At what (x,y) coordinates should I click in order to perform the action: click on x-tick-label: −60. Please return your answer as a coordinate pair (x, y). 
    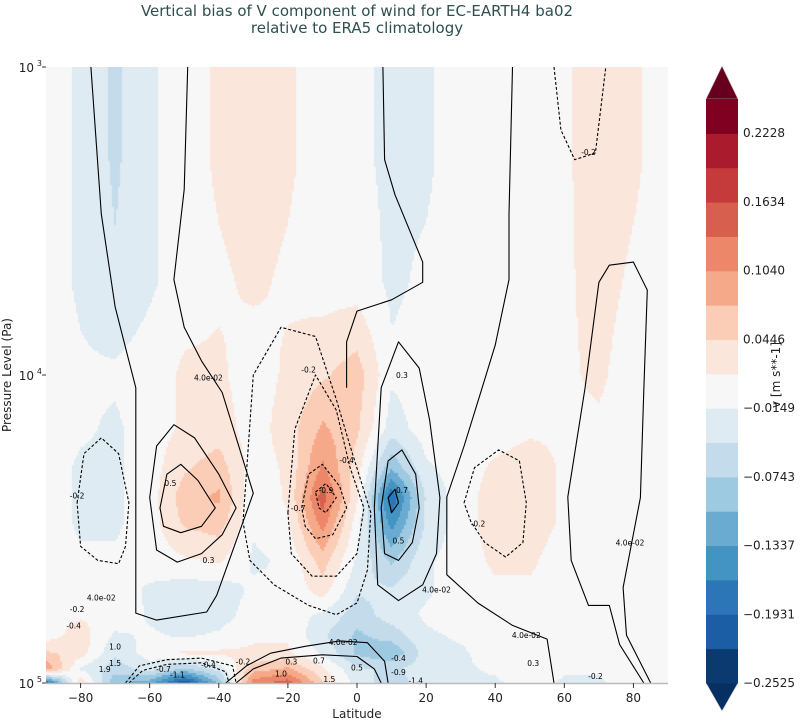
    Looking at the image, I should click on (149, 698).